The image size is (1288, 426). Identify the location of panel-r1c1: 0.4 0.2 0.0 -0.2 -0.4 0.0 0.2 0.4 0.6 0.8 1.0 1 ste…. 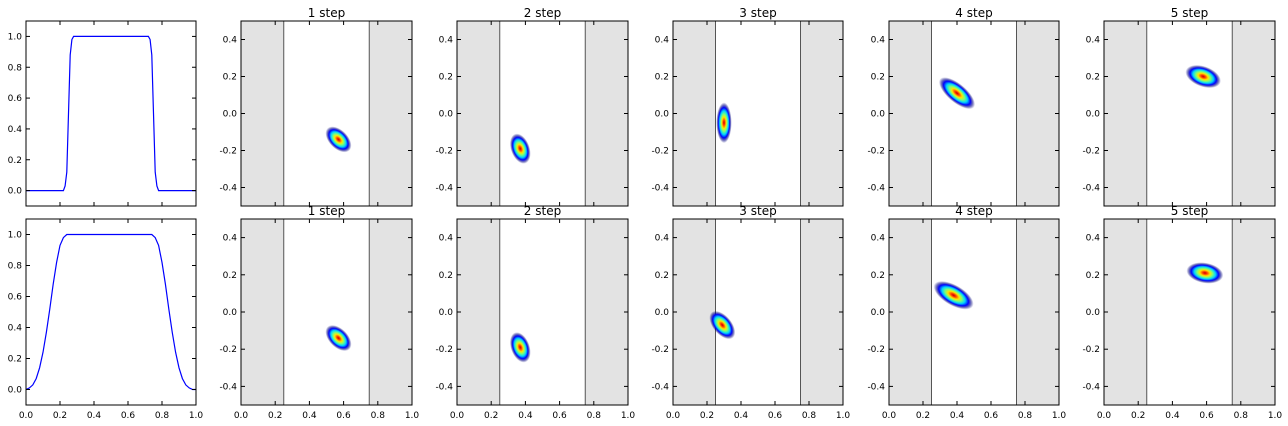
(319, 312).